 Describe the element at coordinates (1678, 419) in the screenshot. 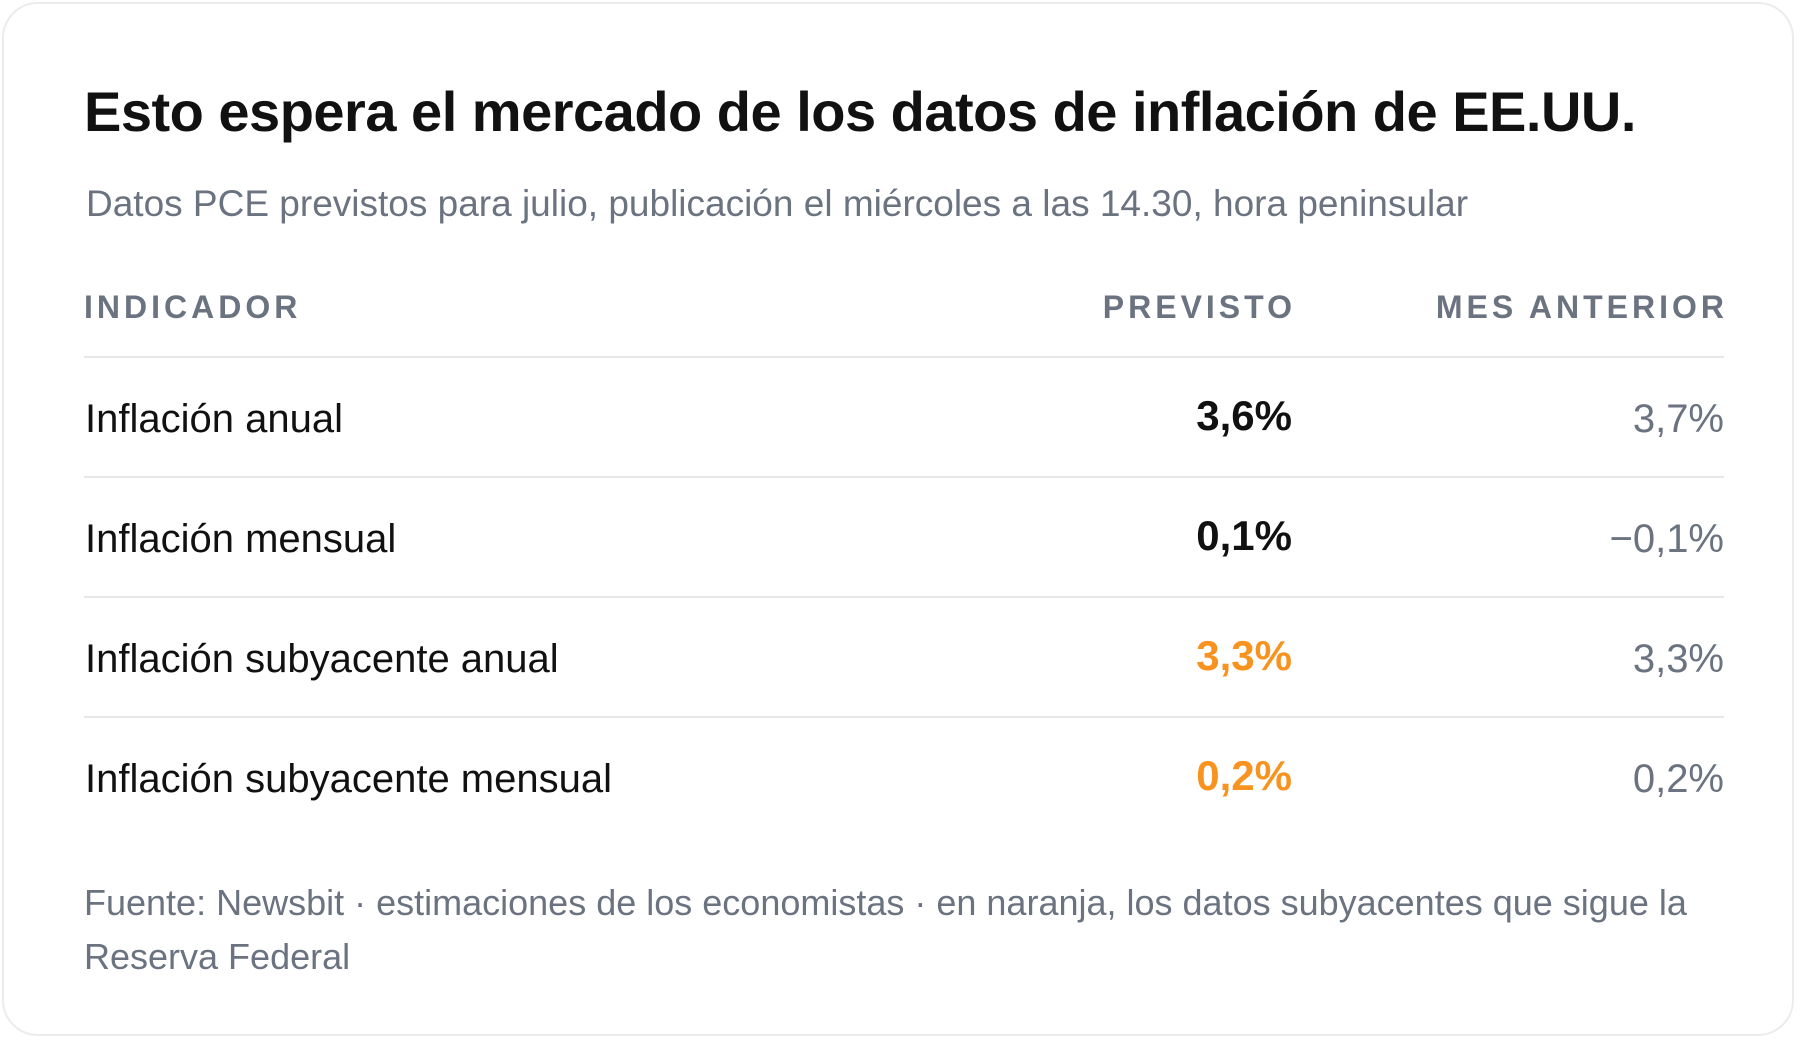

I see `previous-value: 3,7%` at that location.